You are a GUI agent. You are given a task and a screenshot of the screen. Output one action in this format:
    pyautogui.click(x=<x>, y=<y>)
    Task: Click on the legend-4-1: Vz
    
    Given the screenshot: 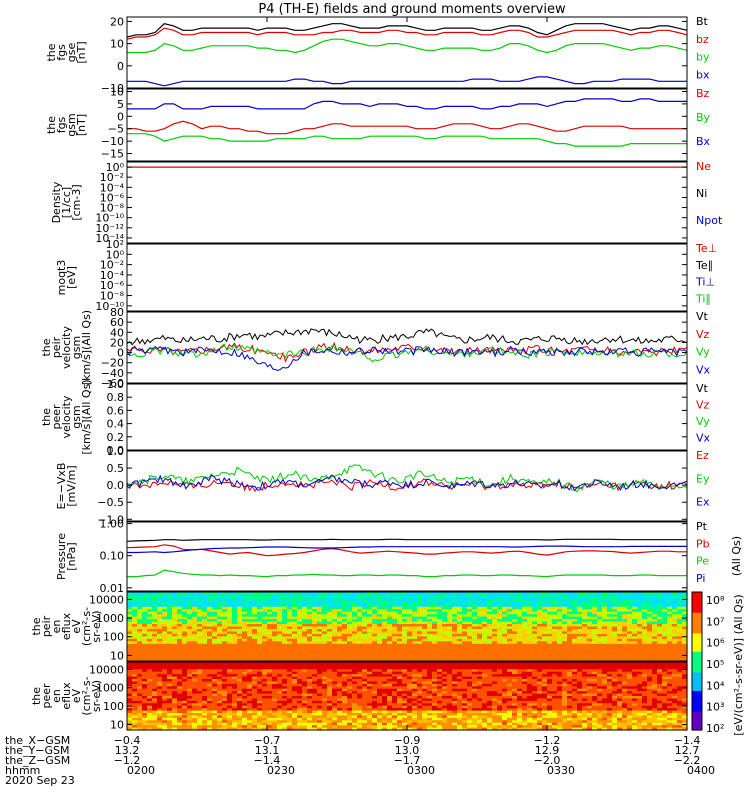 What is the action you would take?
    pyautogui.click(x=703, y=334)
    